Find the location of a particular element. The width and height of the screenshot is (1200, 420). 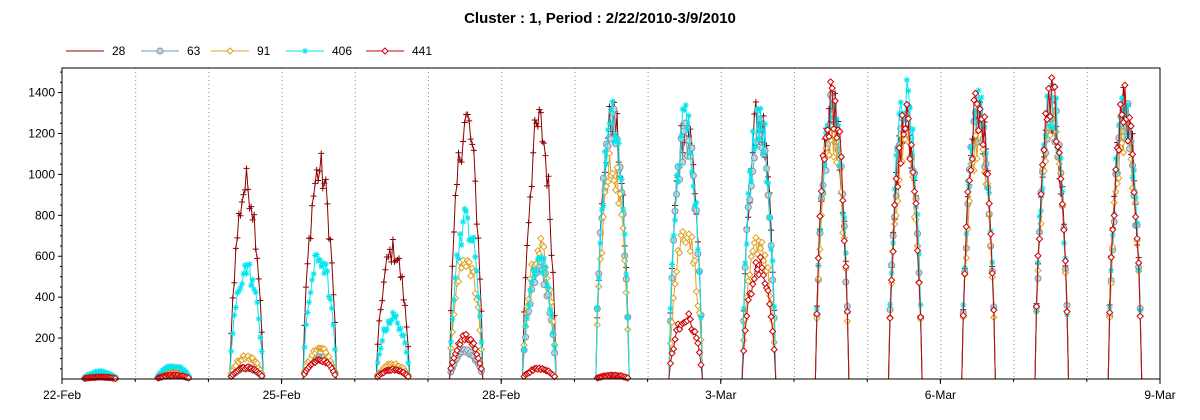

y-tick-label: 600 is located at coordinates (45, 256).